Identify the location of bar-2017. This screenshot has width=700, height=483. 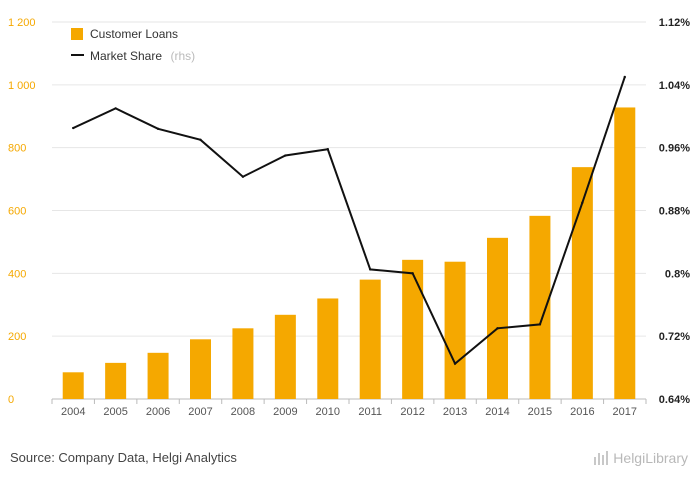
(625, 253).